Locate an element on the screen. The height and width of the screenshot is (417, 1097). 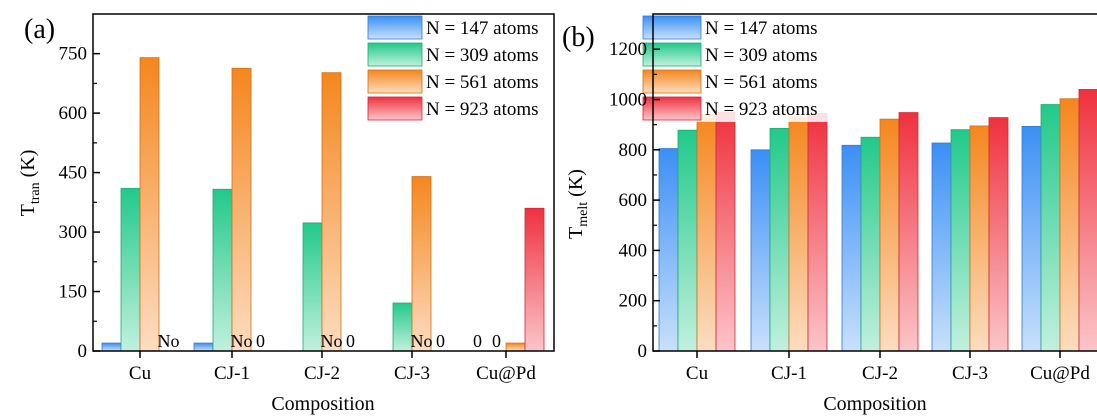
legend-label-a-2: N = 561 atoms is located at coordinates (482, 82).